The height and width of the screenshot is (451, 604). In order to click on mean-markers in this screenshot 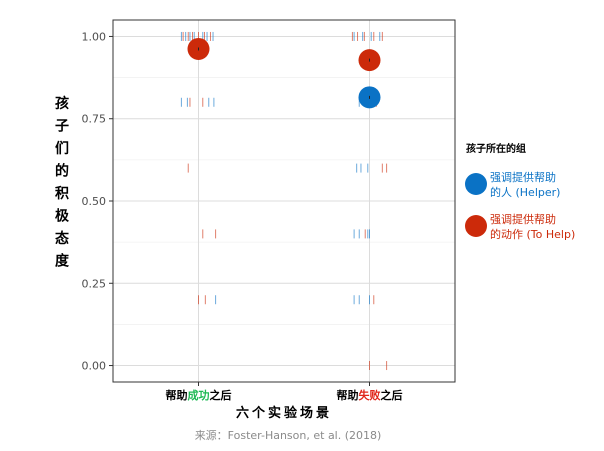, I will do `click(284, 73)`.